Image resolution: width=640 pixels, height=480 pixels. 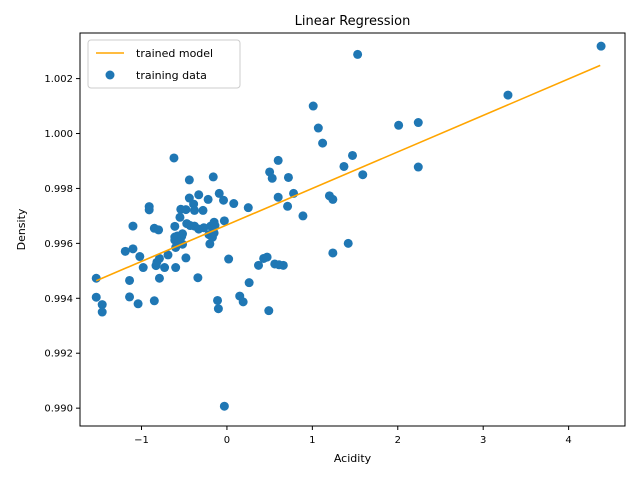 I want to click on y-axis-label: Density, so click(x=21, y=229).